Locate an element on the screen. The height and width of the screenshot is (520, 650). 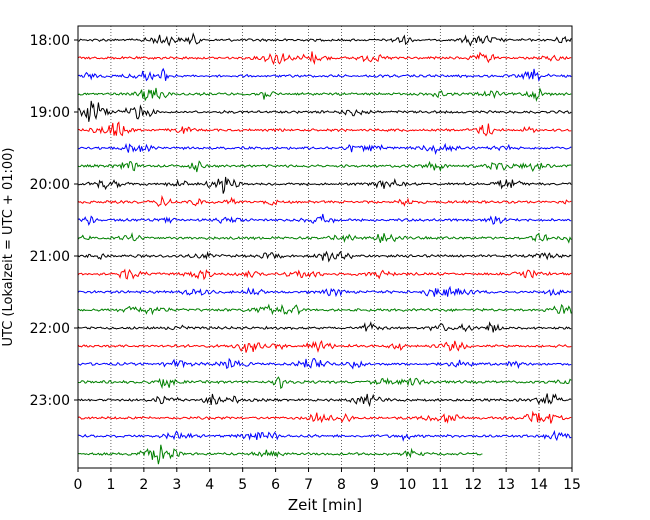
y-axis-label: UTC (Lokalzeit = UTC + 01:00) is located at coordinates (8, 247).